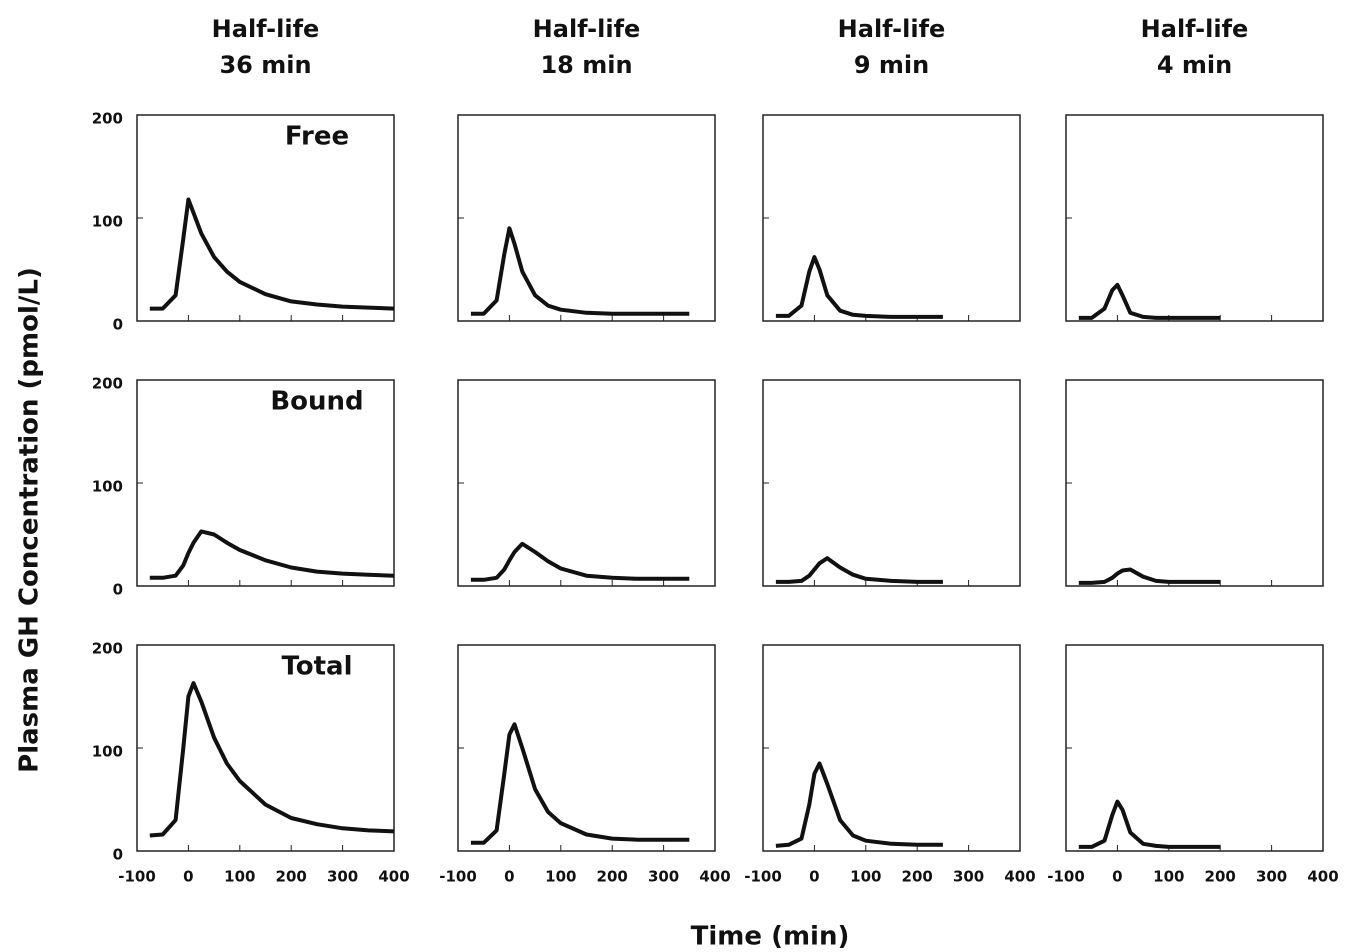 This screenshot has width=1352, height=952. What do you see at coordinates (891, 65) in the screenshot?
I see `column-subtitle: 9 min` at bounding box center [891, 65].